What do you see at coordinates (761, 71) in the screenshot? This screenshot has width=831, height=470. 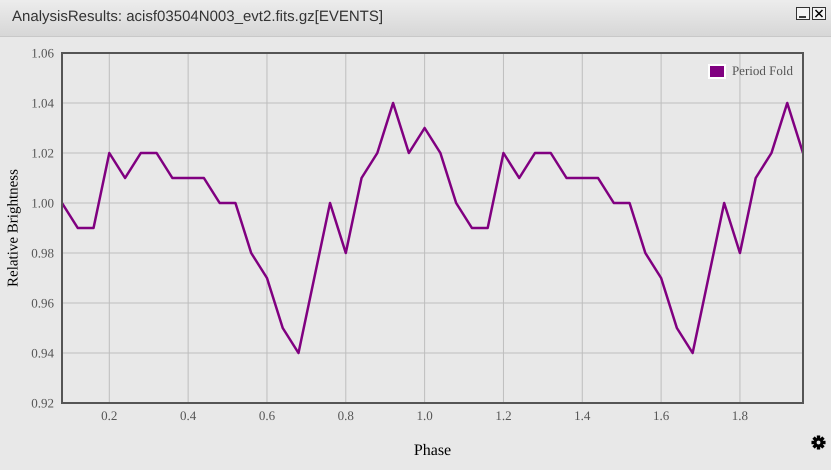 I see `legend-label: Period Fold` at bounding box center [761, 71].